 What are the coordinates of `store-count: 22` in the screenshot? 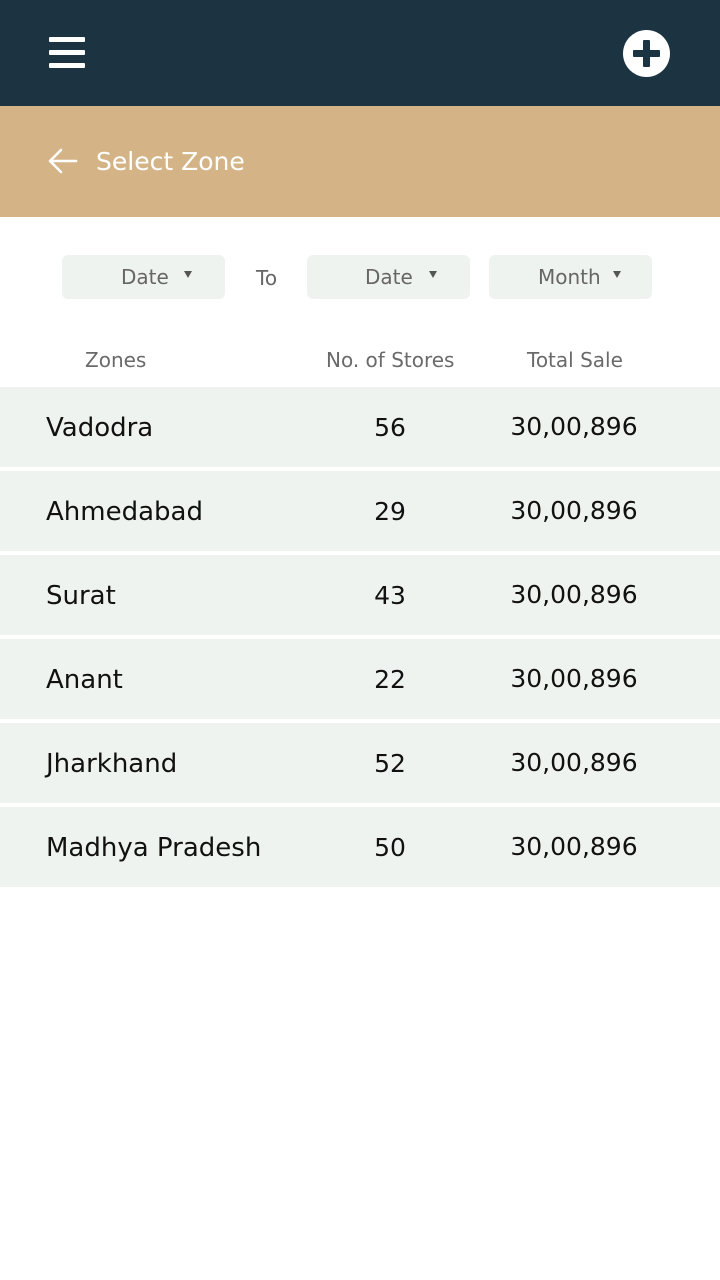 It's located at (390, 679).